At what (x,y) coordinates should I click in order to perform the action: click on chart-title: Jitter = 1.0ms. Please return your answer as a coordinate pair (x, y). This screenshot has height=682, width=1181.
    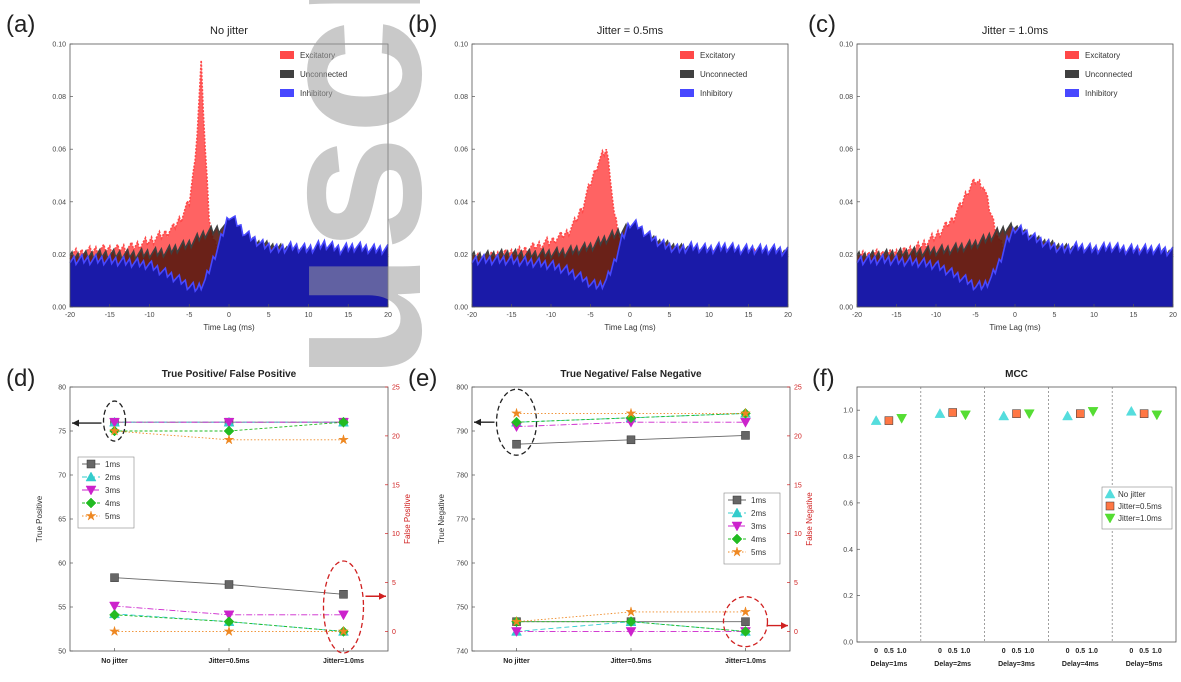
    Looking at the image, I should click on (1015, 31).